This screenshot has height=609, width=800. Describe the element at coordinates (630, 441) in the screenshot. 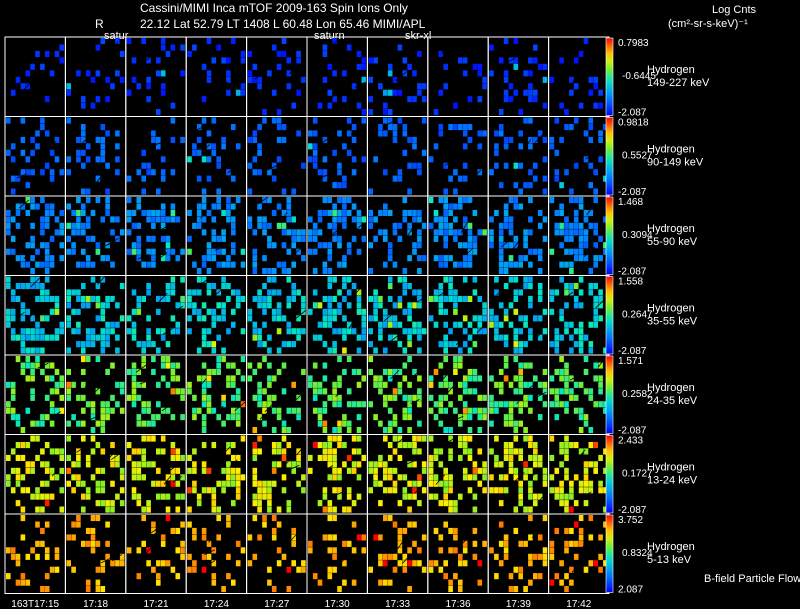

I see `colorbar-max-label: 2.433` at that location.